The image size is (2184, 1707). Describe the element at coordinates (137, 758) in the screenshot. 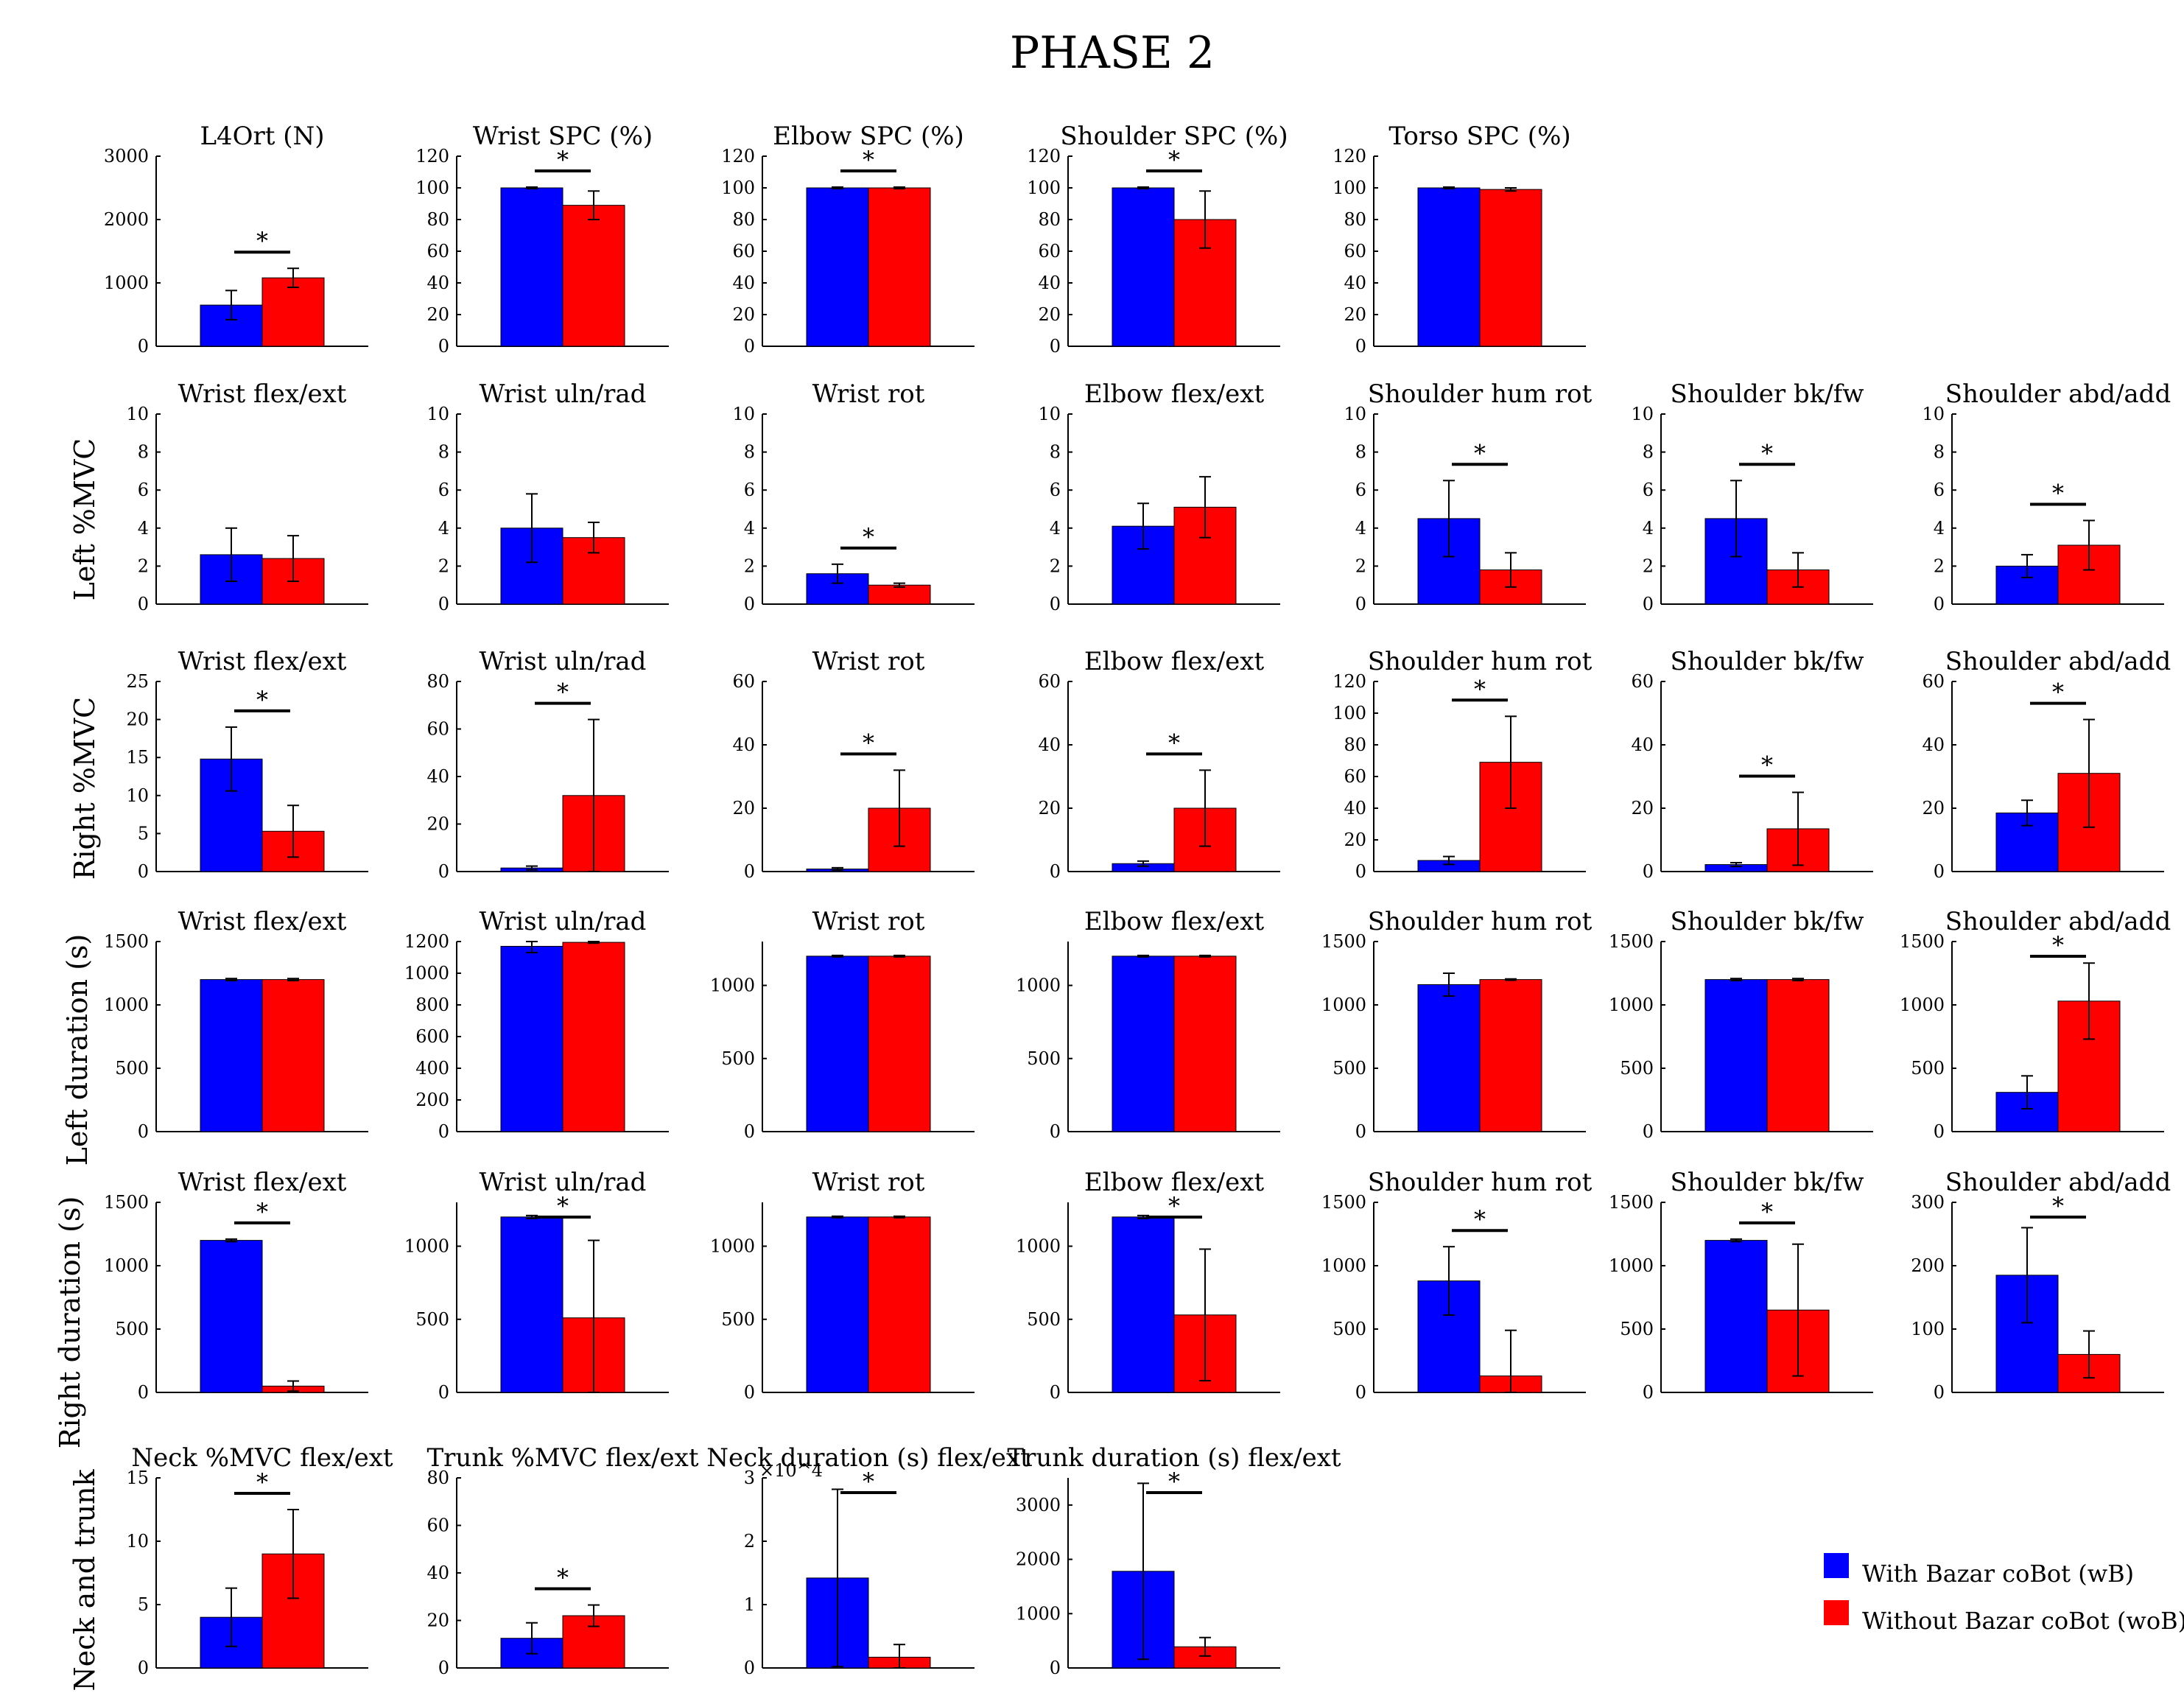

I see `panel-r2-wrist-flex-ext-tick-label: 15` at that location.